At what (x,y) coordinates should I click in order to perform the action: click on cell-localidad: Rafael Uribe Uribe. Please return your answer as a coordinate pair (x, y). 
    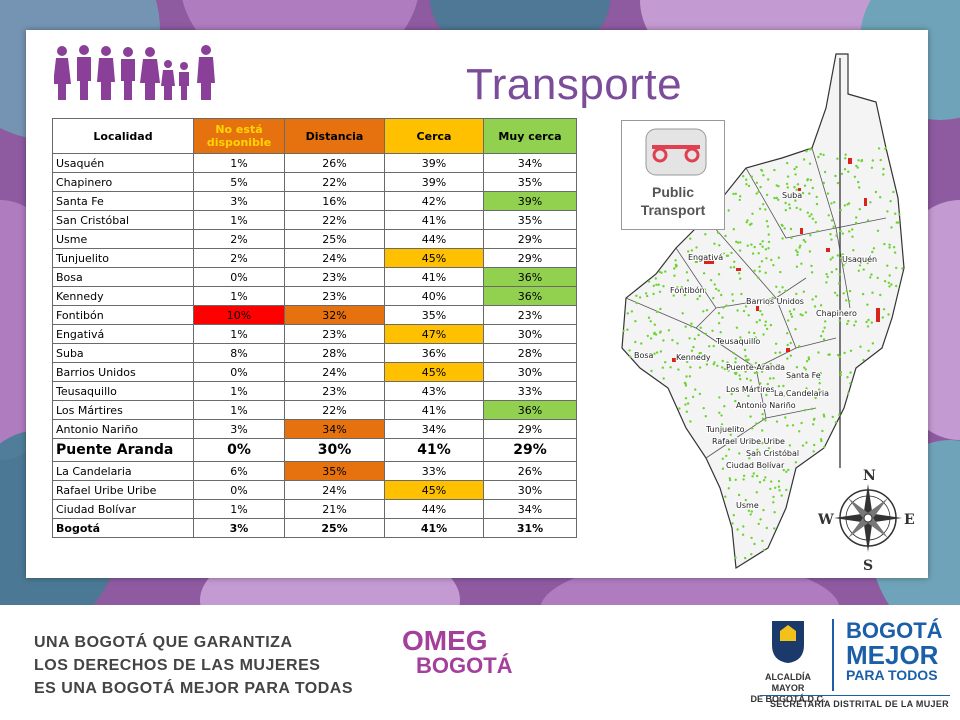
    Looking at the image, I should click on (123, 490).